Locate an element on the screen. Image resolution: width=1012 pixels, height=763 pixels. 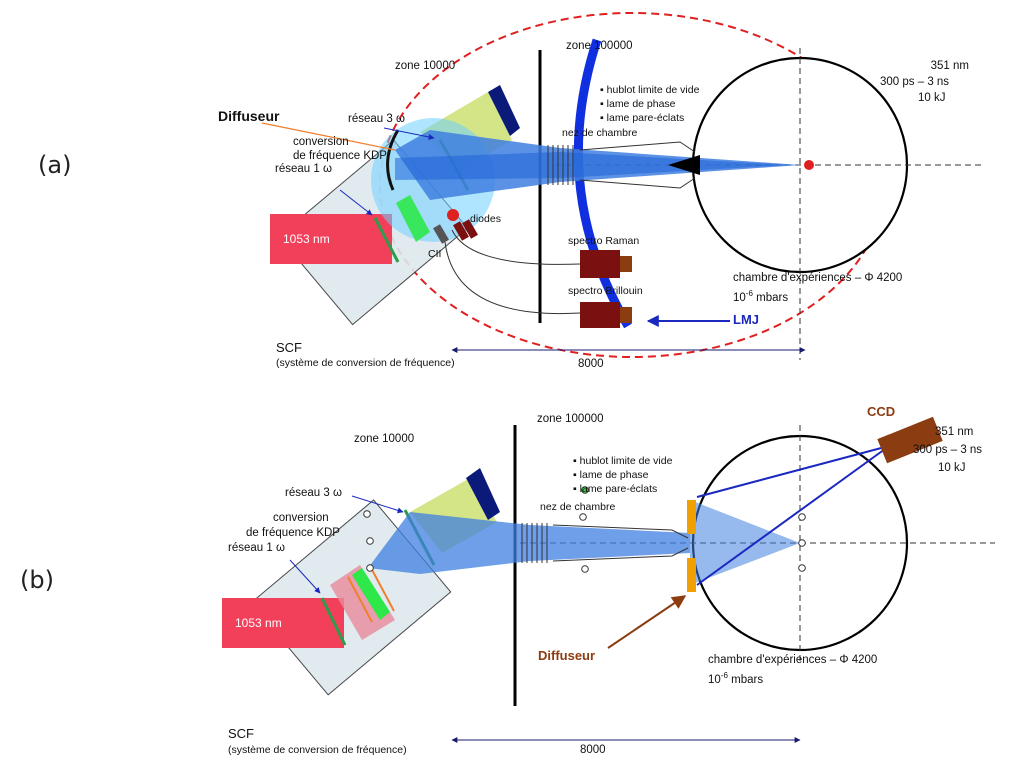
cii-label: CII is located at coordinates (435, 254).